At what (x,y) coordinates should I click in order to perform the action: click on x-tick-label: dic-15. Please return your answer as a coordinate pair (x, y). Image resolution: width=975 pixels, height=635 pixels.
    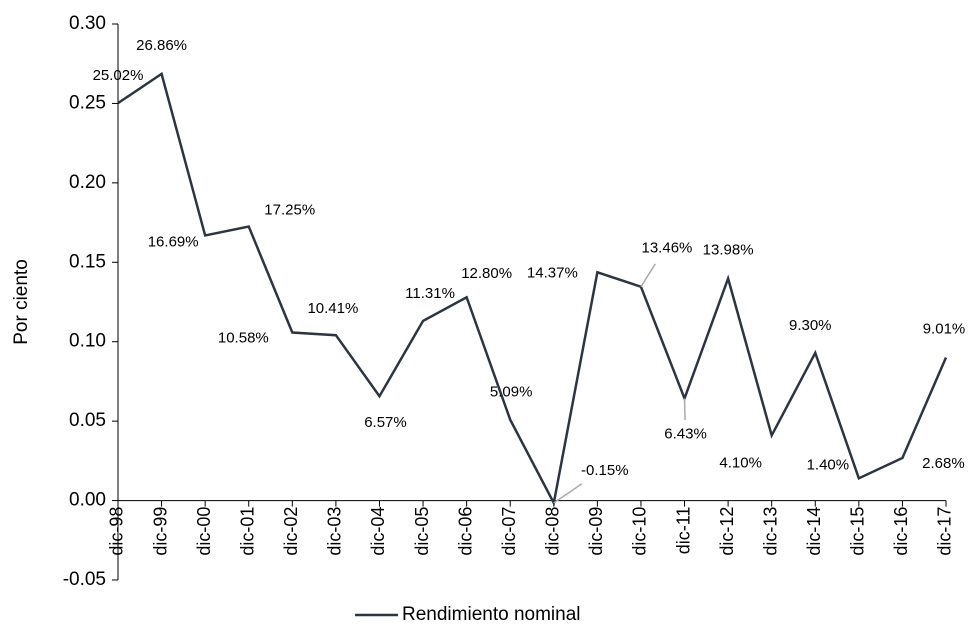
    Looking at the image, I should click on (858, 531).